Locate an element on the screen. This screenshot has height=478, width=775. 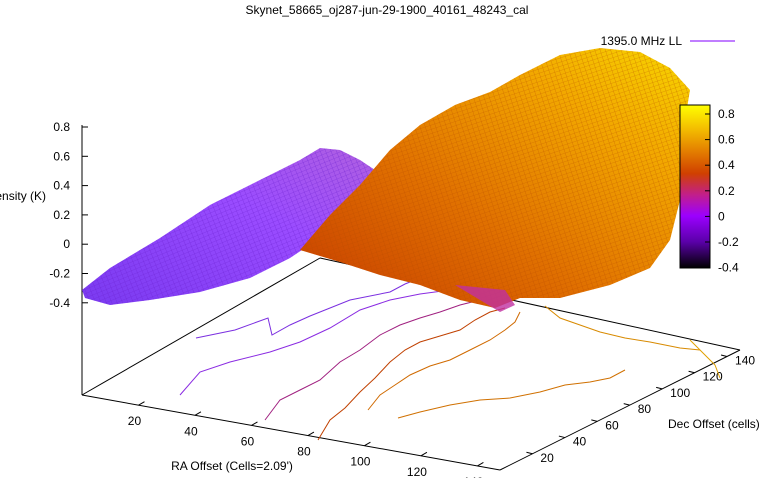
colorbar: 0.8 0.6 0.4 0.2 0 -0.2 -0.4 is located at coordinates (709, 189).